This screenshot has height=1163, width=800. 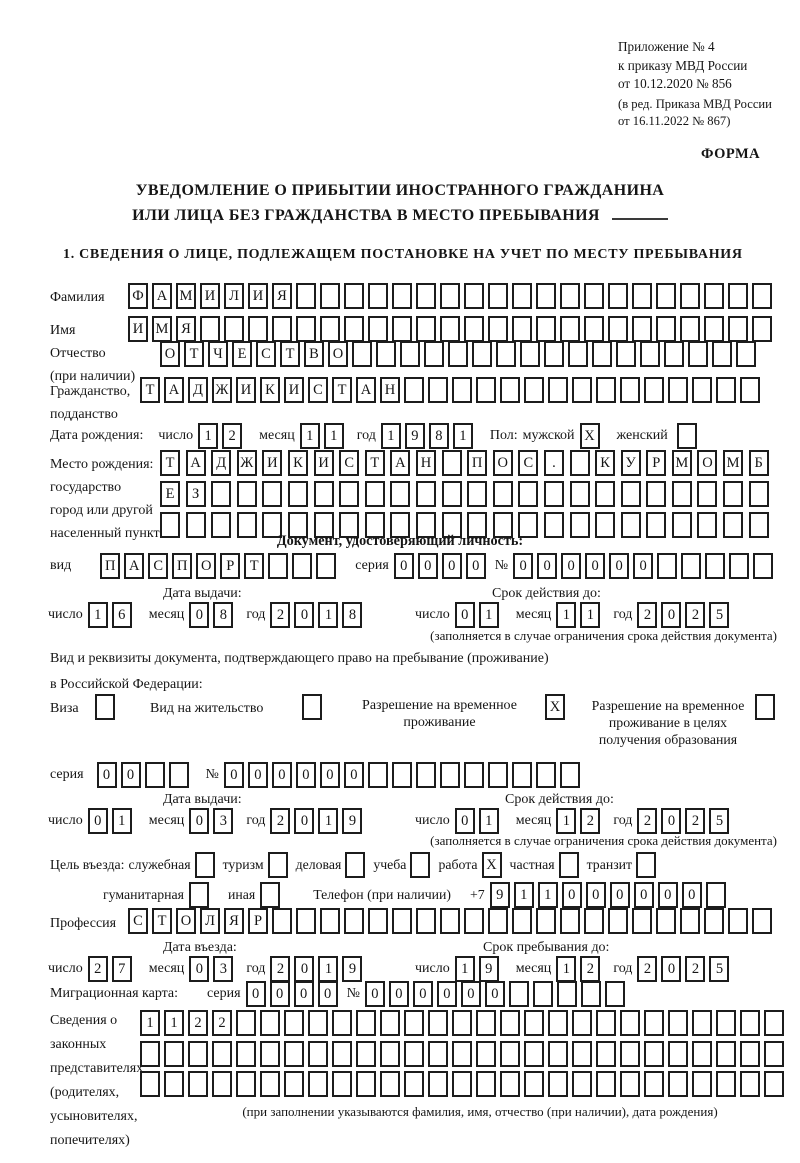 What do you see at coordinates (559, 799) in the screenshot?
I see `res-valid-until-label: Срок действия до:` at bounding box center [559, 799].